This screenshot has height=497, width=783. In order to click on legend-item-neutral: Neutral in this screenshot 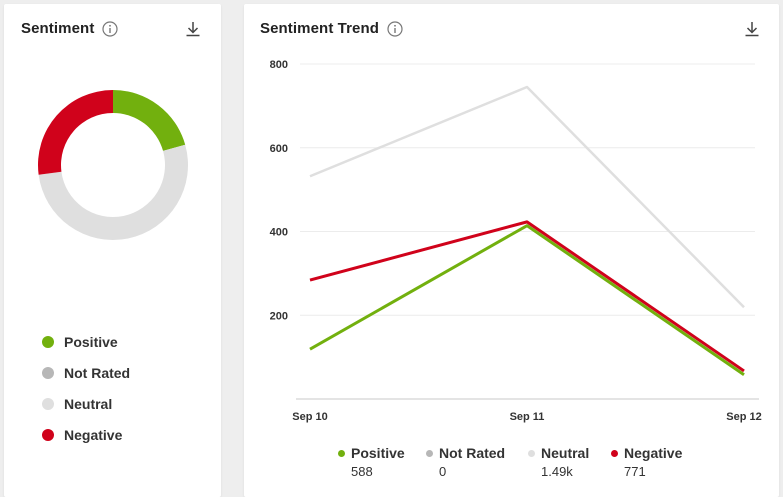, I will do `click(86, 403)`.